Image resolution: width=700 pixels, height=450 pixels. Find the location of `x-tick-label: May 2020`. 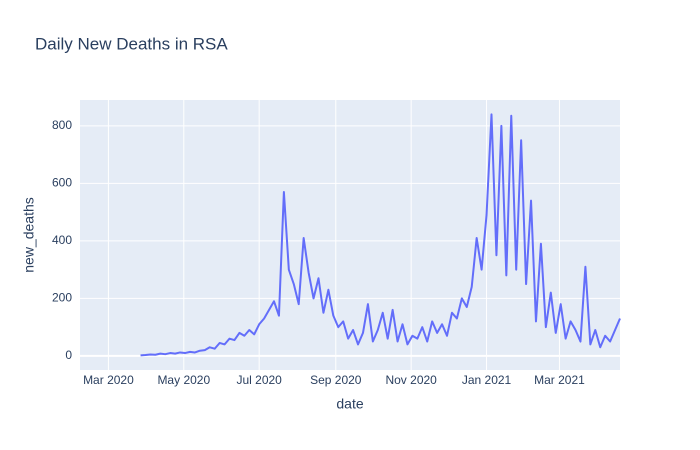

x-tick-label: May 2020 is located at coordinates (183, 380).